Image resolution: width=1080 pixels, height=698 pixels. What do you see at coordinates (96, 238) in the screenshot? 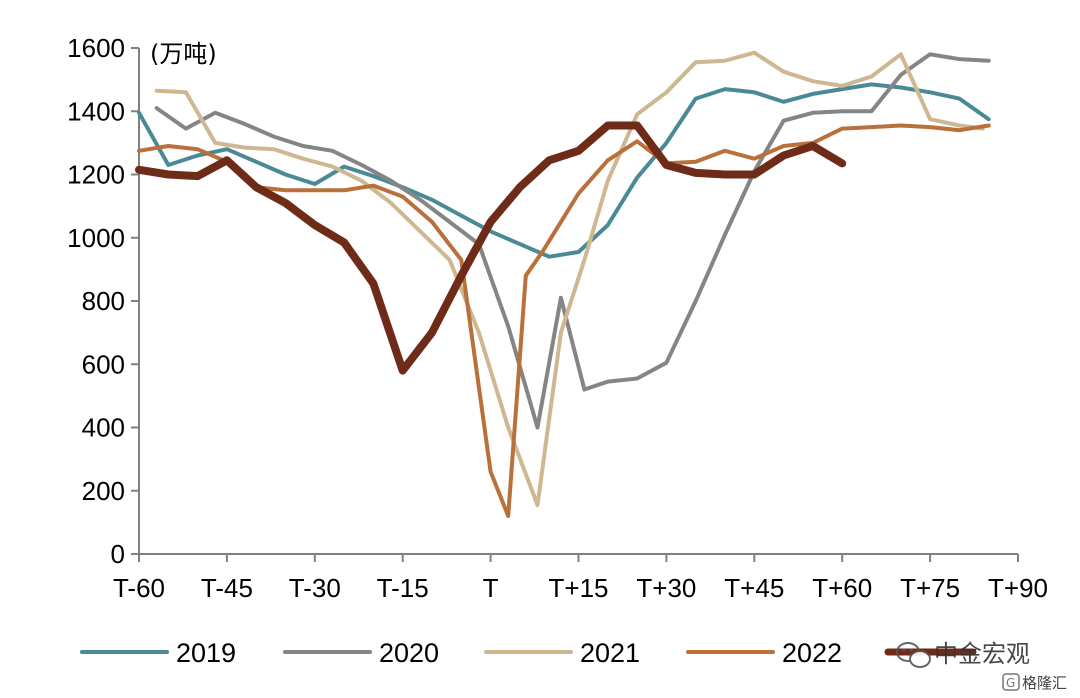
I see `y-tick-label: 1000` at bounding box center [96, 238].